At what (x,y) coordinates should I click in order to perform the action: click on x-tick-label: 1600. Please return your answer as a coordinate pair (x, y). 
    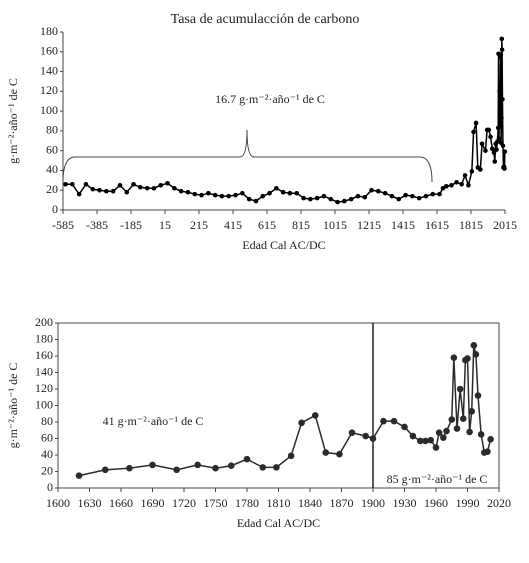
    Looking at the image, I should click on (58, 503).